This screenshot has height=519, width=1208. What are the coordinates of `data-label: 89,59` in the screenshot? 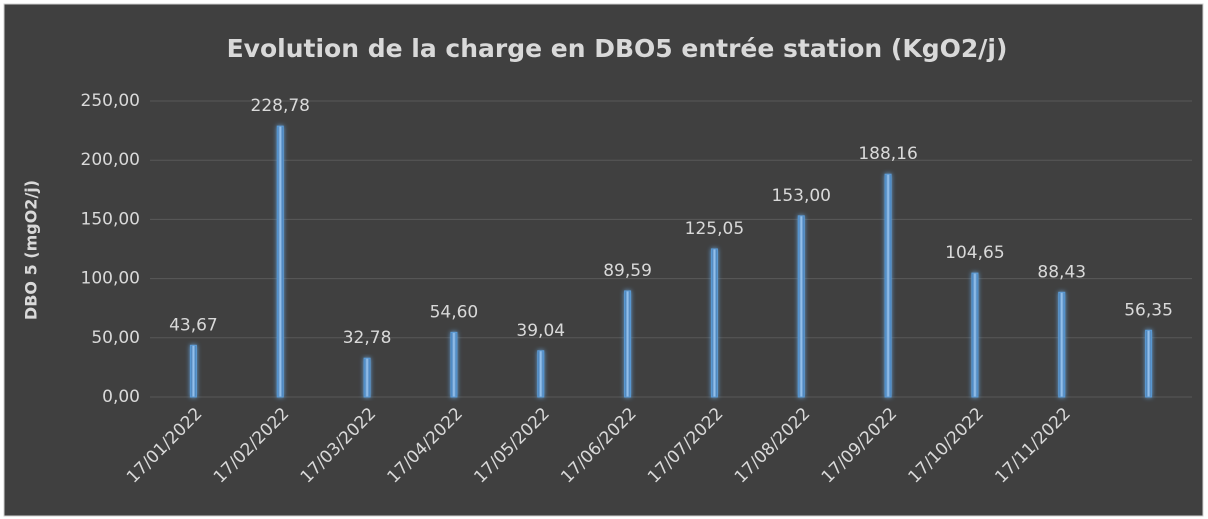 It's located at (627, 271).